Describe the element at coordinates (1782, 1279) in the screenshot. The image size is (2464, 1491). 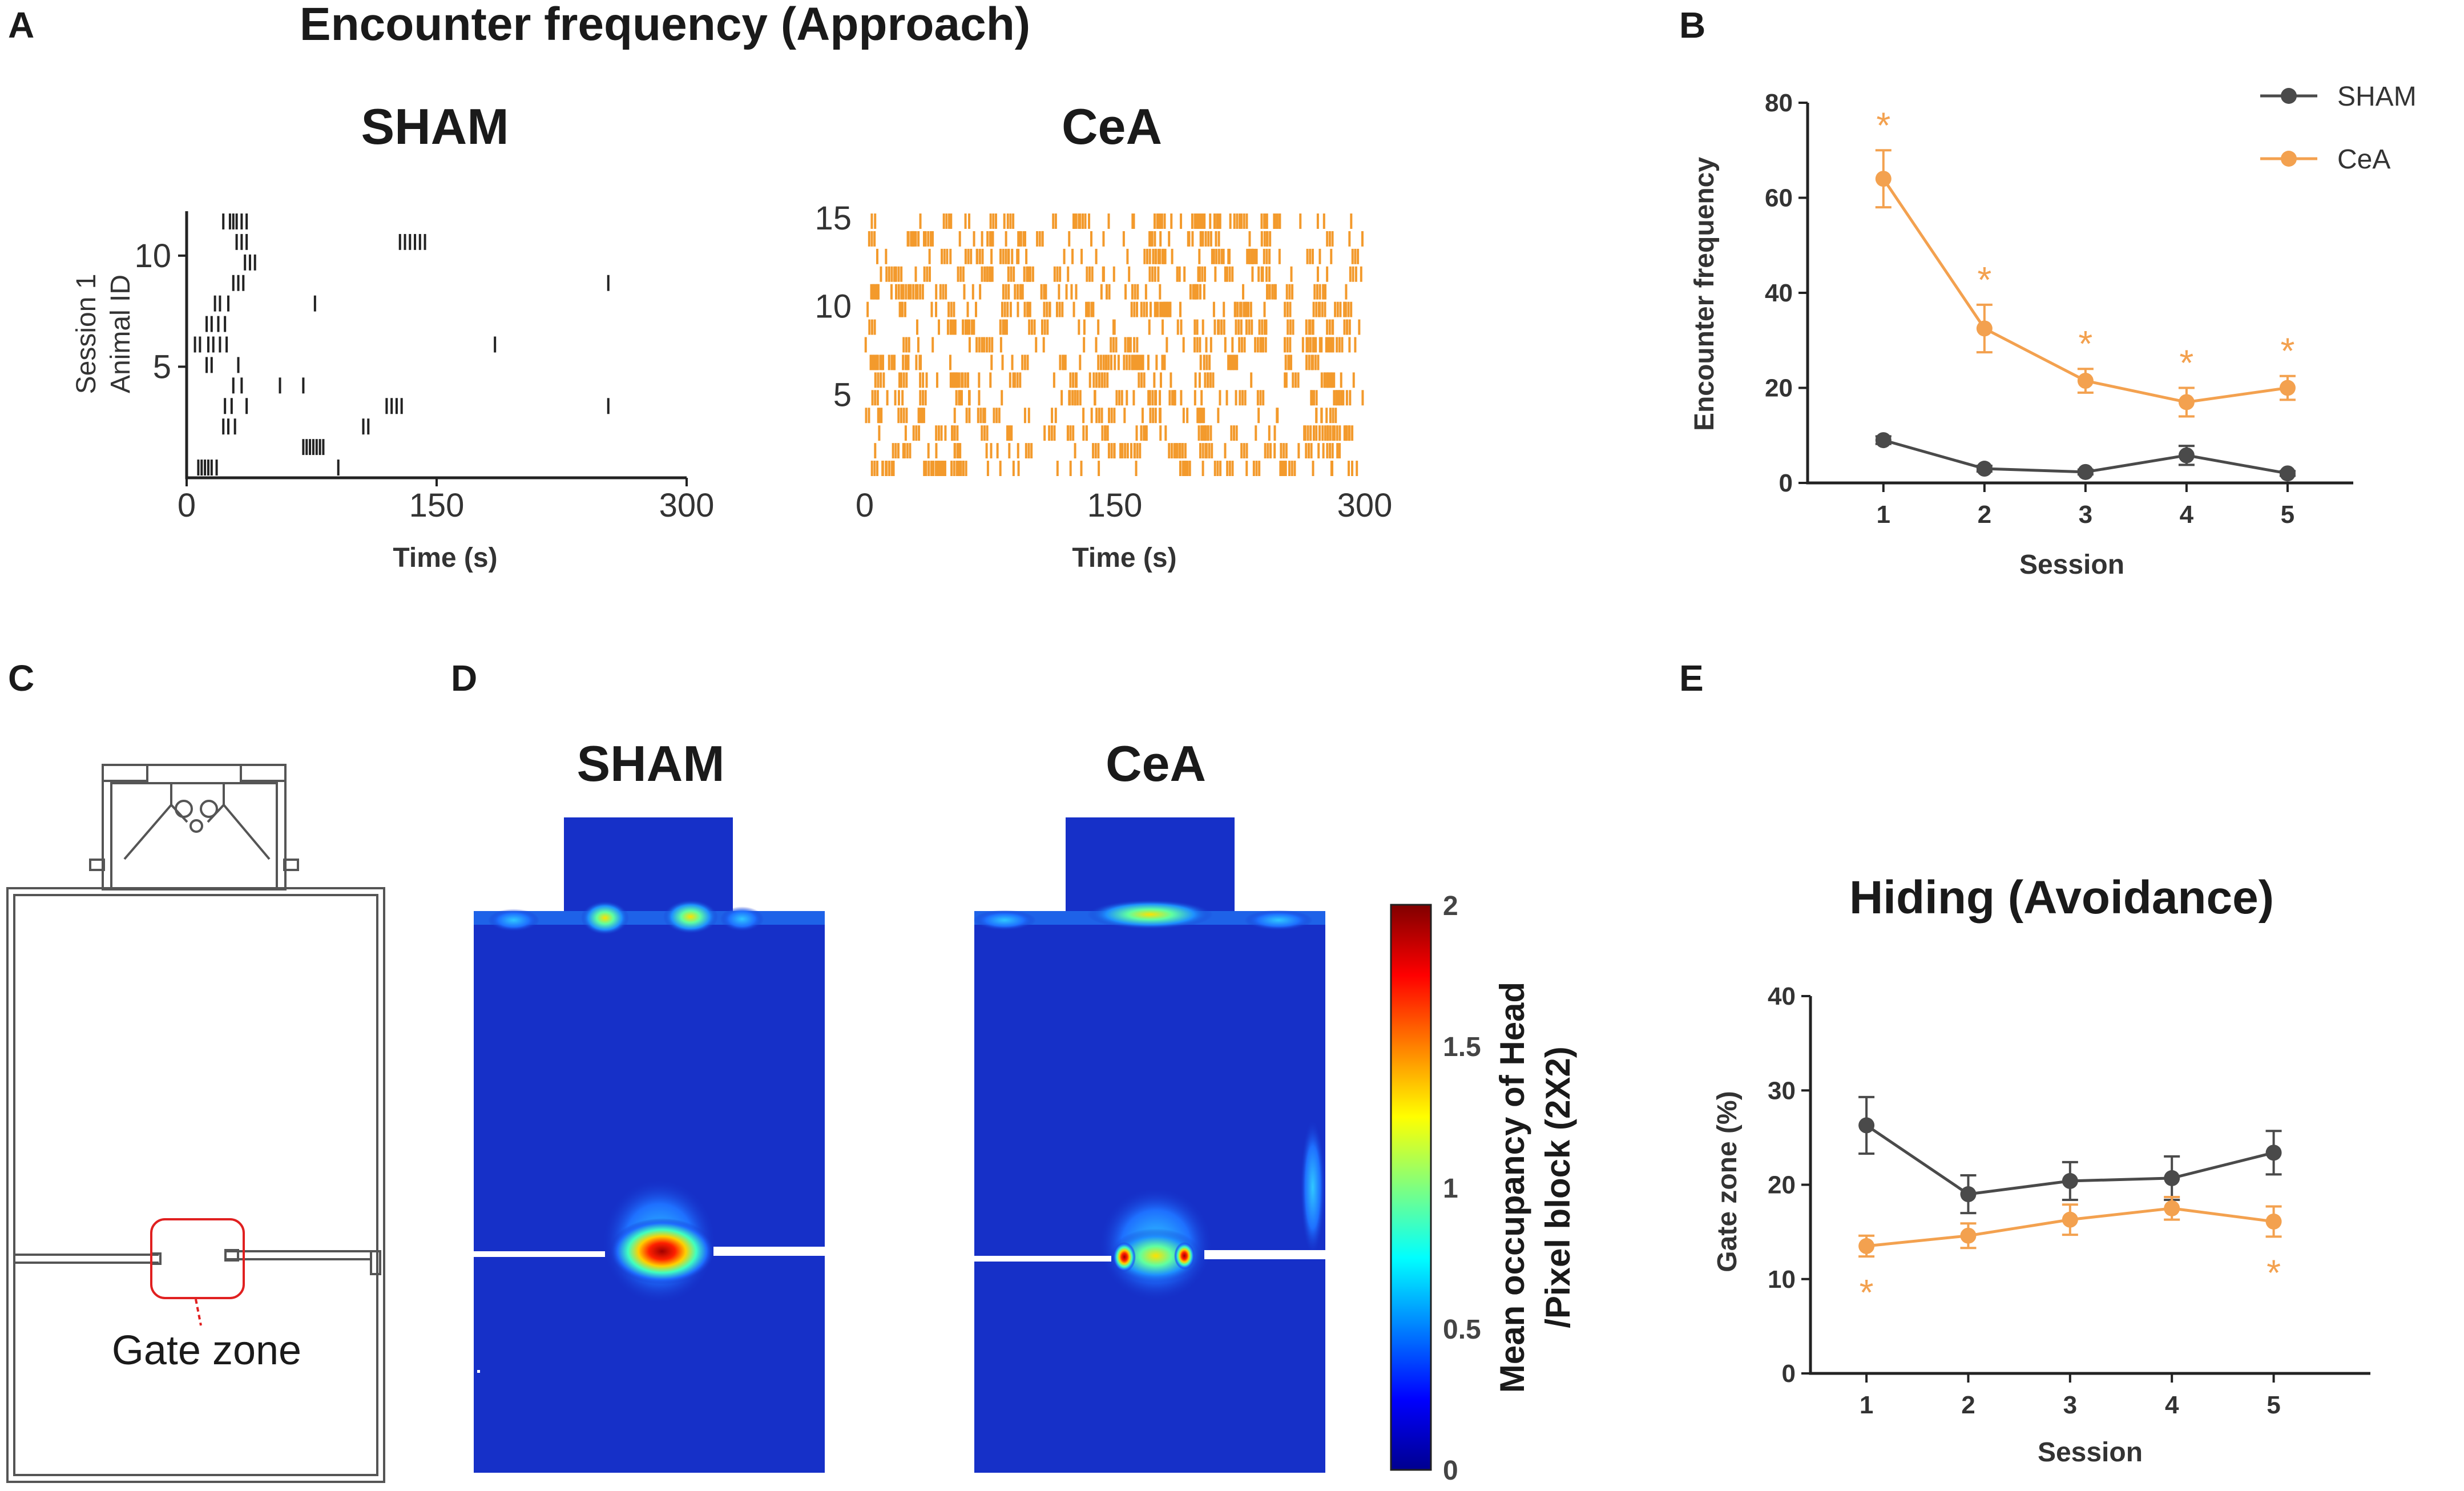
I see `chart-e-ytick-label: 10` at that location.